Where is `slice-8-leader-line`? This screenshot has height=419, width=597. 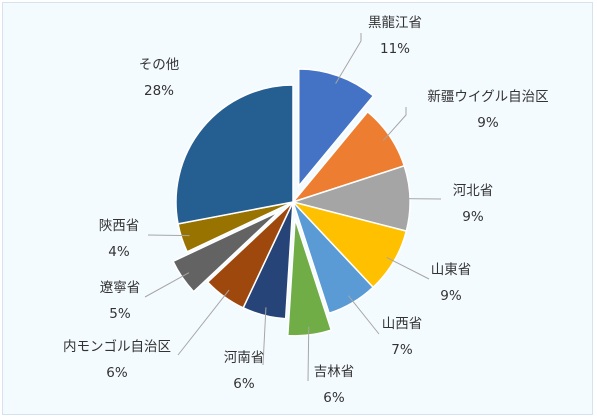
slice-8-leader-line is located at coordinates (203, 322).